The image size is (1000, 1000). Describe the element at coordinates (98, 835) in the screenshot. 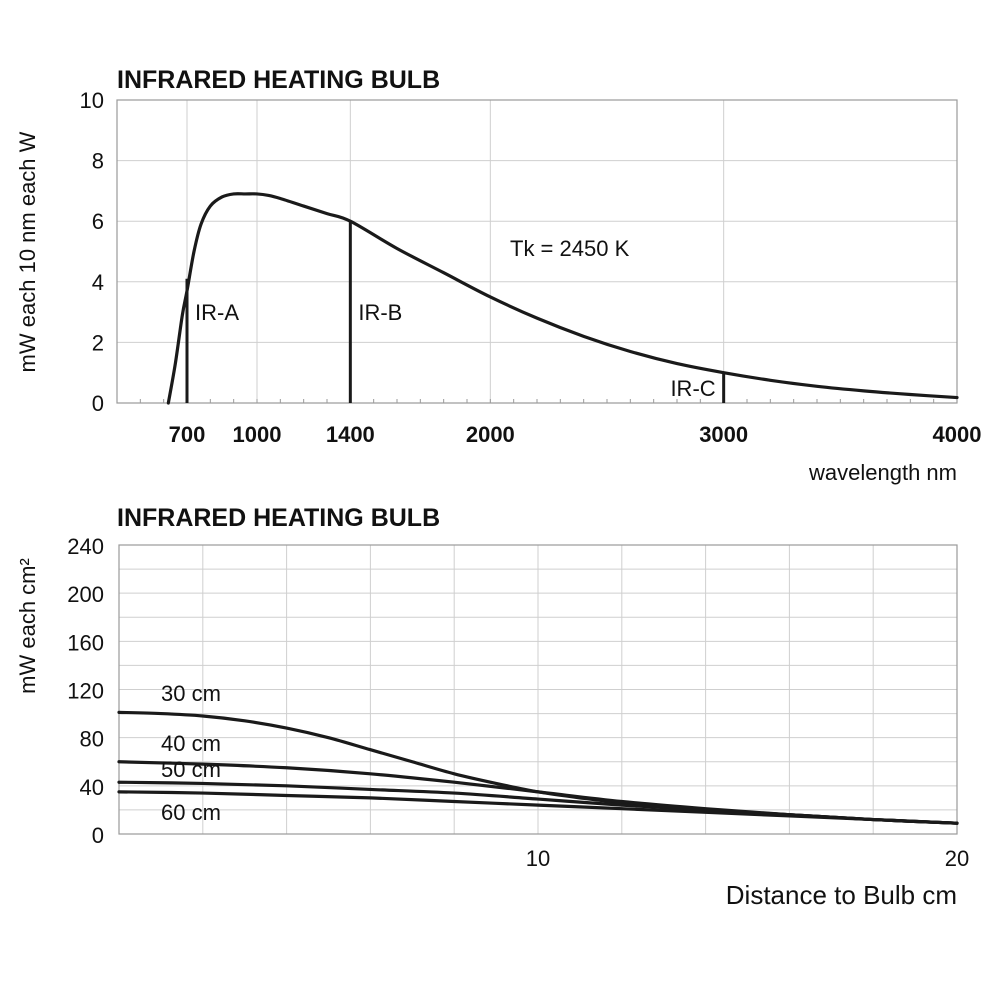

I see `distance-y-tick-label: 0` at that location.